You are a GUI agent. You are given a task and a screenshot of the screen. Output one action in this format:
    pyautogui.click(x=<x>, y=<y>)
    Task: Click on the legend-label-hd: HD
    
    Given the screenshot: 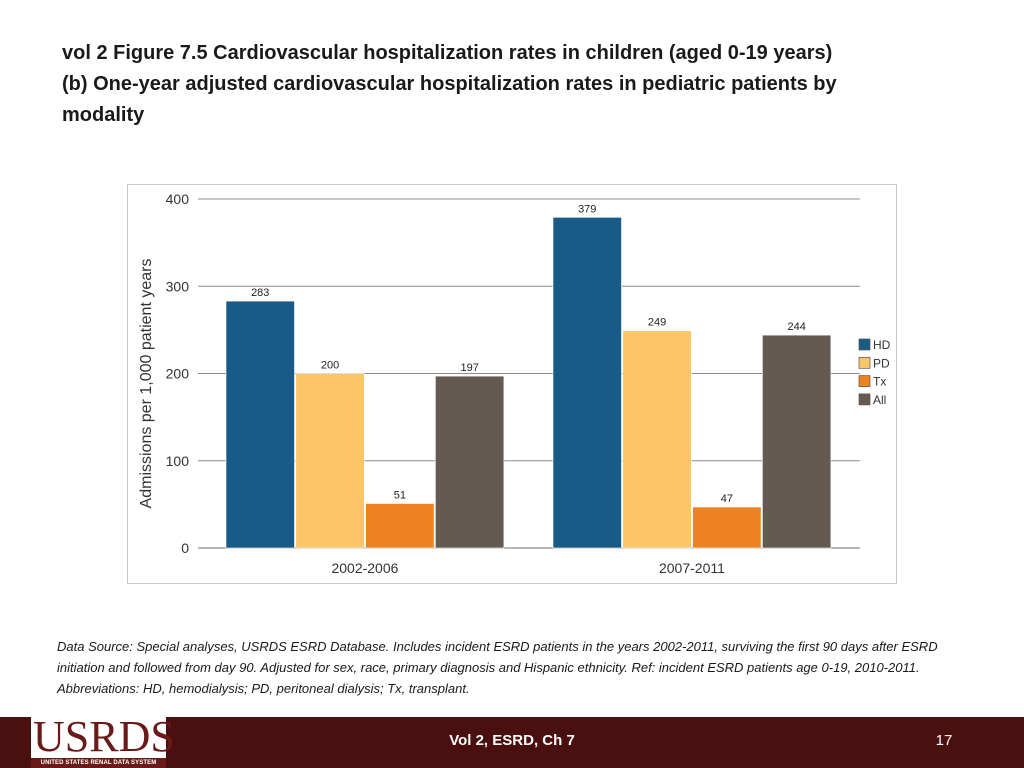 What is the action you would take?
    pyautogui.click(x=882, y=345)
    